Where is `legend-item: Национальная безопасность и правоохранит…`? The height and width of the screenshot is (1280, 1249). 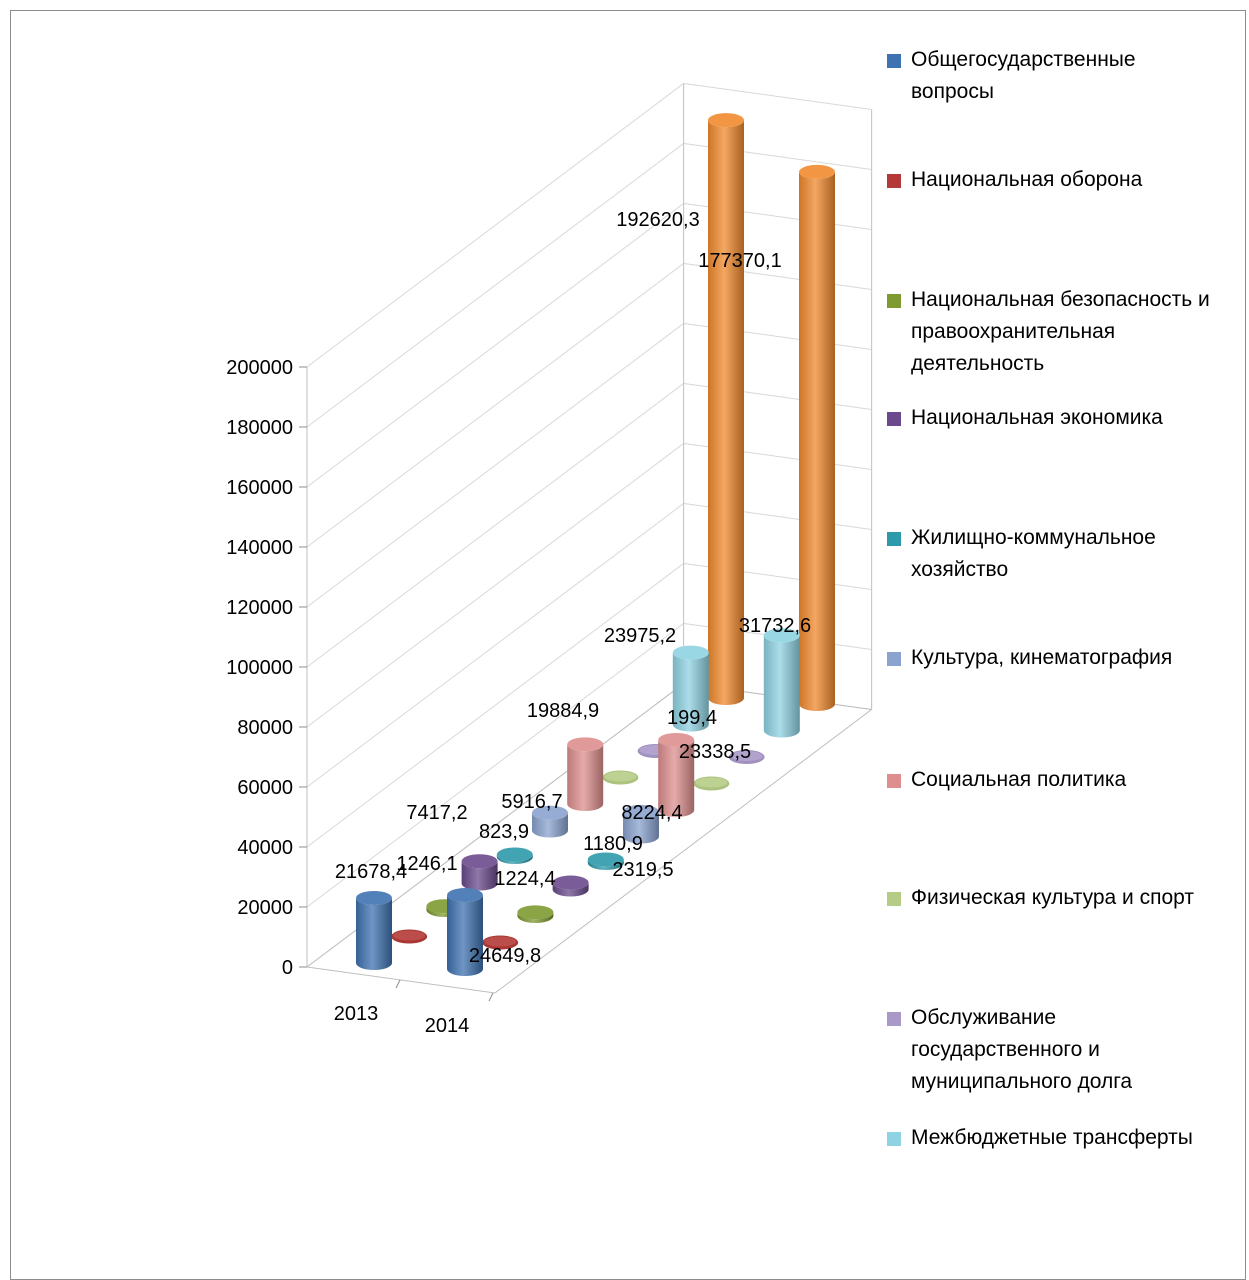 legend-item: Национальная безопасность и правоохранит… is located at coordinates (1049, 332).